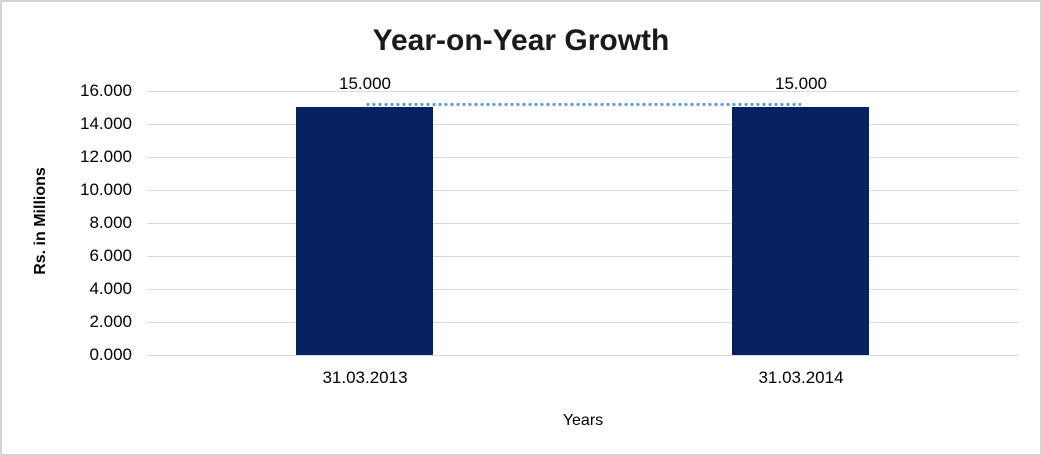 The width and height of the screenshot is (1042, 456). What do you see at coordinates (106, 90) in the screenshot?
I see `y-tick-label: 16.000` at bounding box center [106, 90].